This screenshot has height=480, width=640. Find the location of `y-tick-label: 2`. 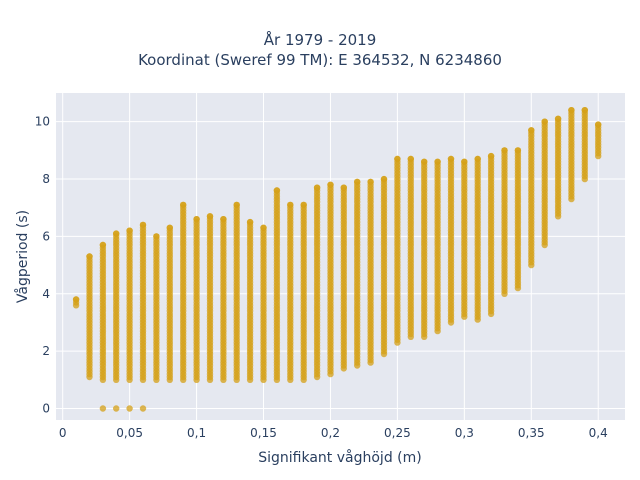

y-tick-label: 2 is located at coordinates (46, 351).